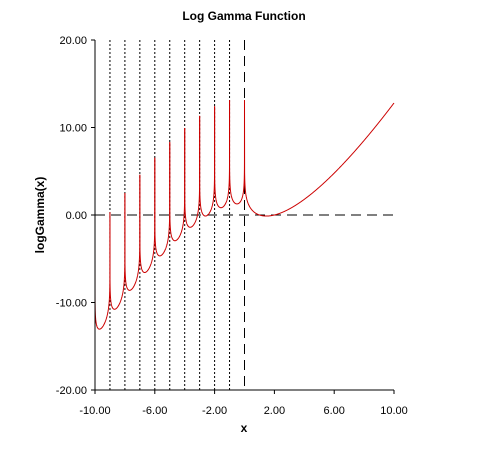 This screenshot has width=484, height=457. I want to click on x-tick-label: -10.00, so click(94, 411).